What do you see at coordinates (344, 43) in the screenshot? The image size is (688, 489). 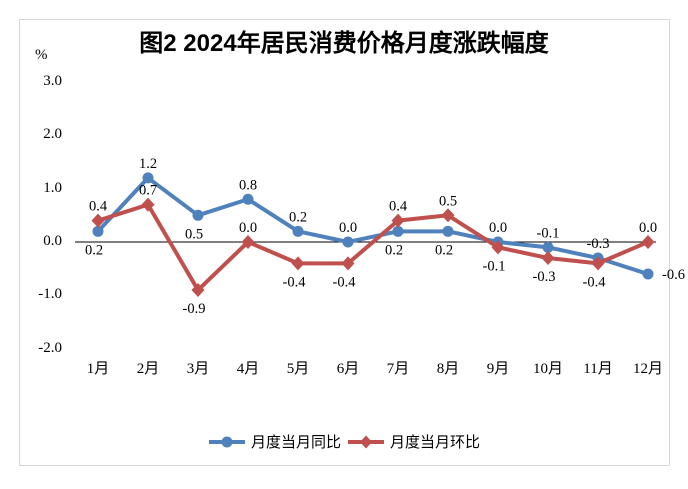 I see `chart-title: 图2 2024年居民消费价格月度涨跌幅度` at bounding box center [344, 43].